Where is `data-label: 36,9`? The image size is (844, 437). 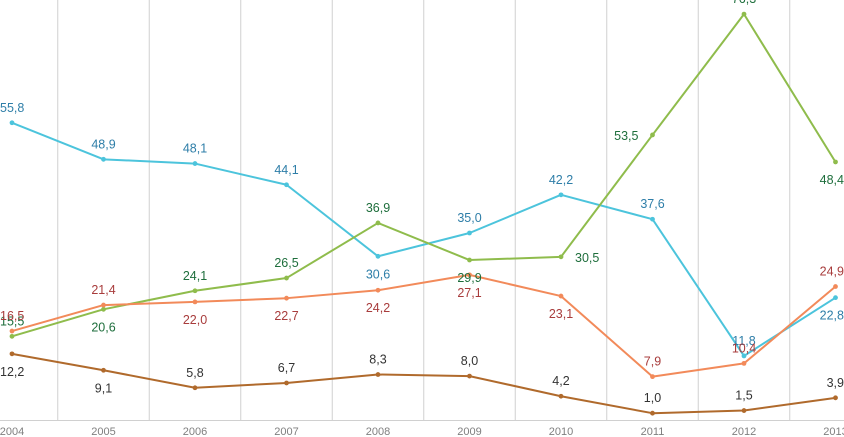 data-label: 36,9 is located at coordinates (378, 208).